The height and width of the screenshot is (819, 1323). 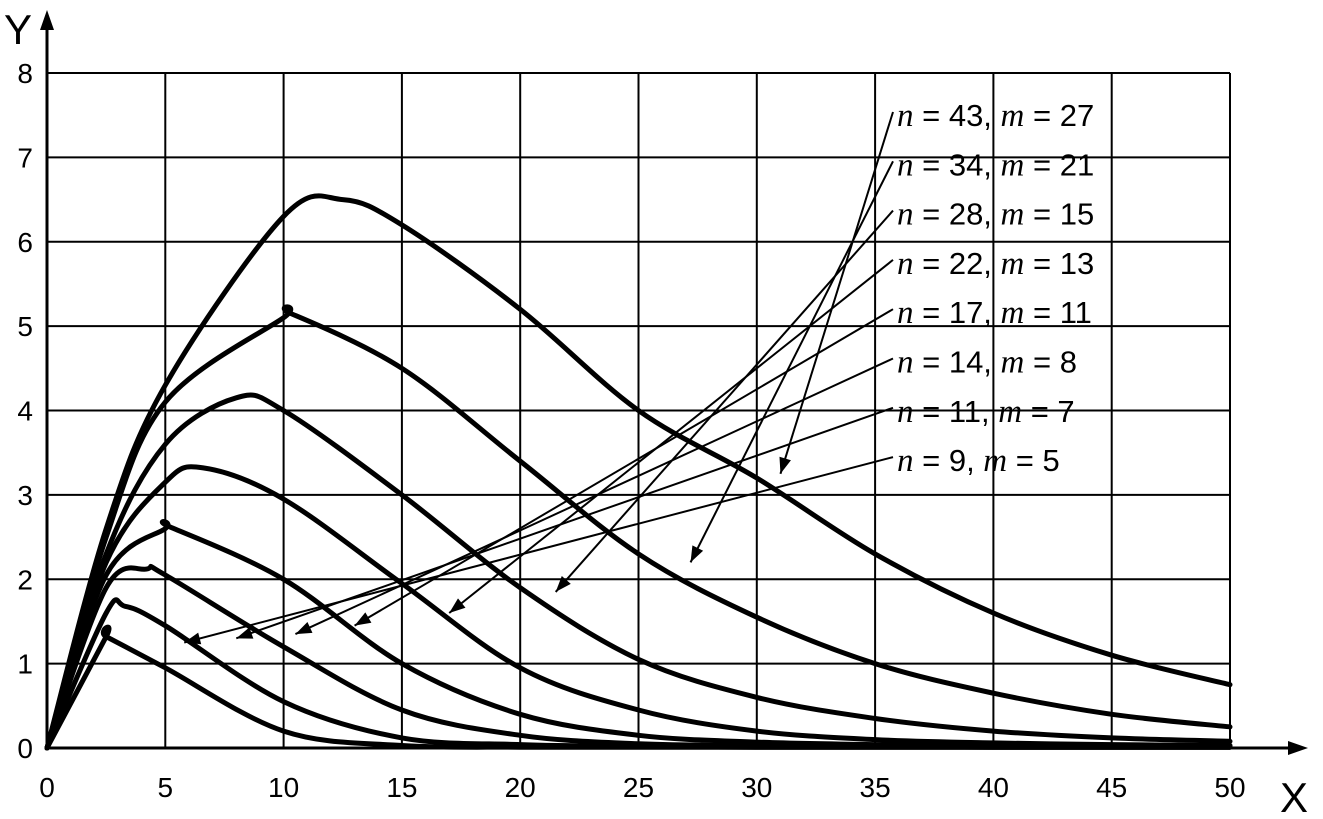 I want to click on x-tick-label: 45, so click(x=1111, y=787).